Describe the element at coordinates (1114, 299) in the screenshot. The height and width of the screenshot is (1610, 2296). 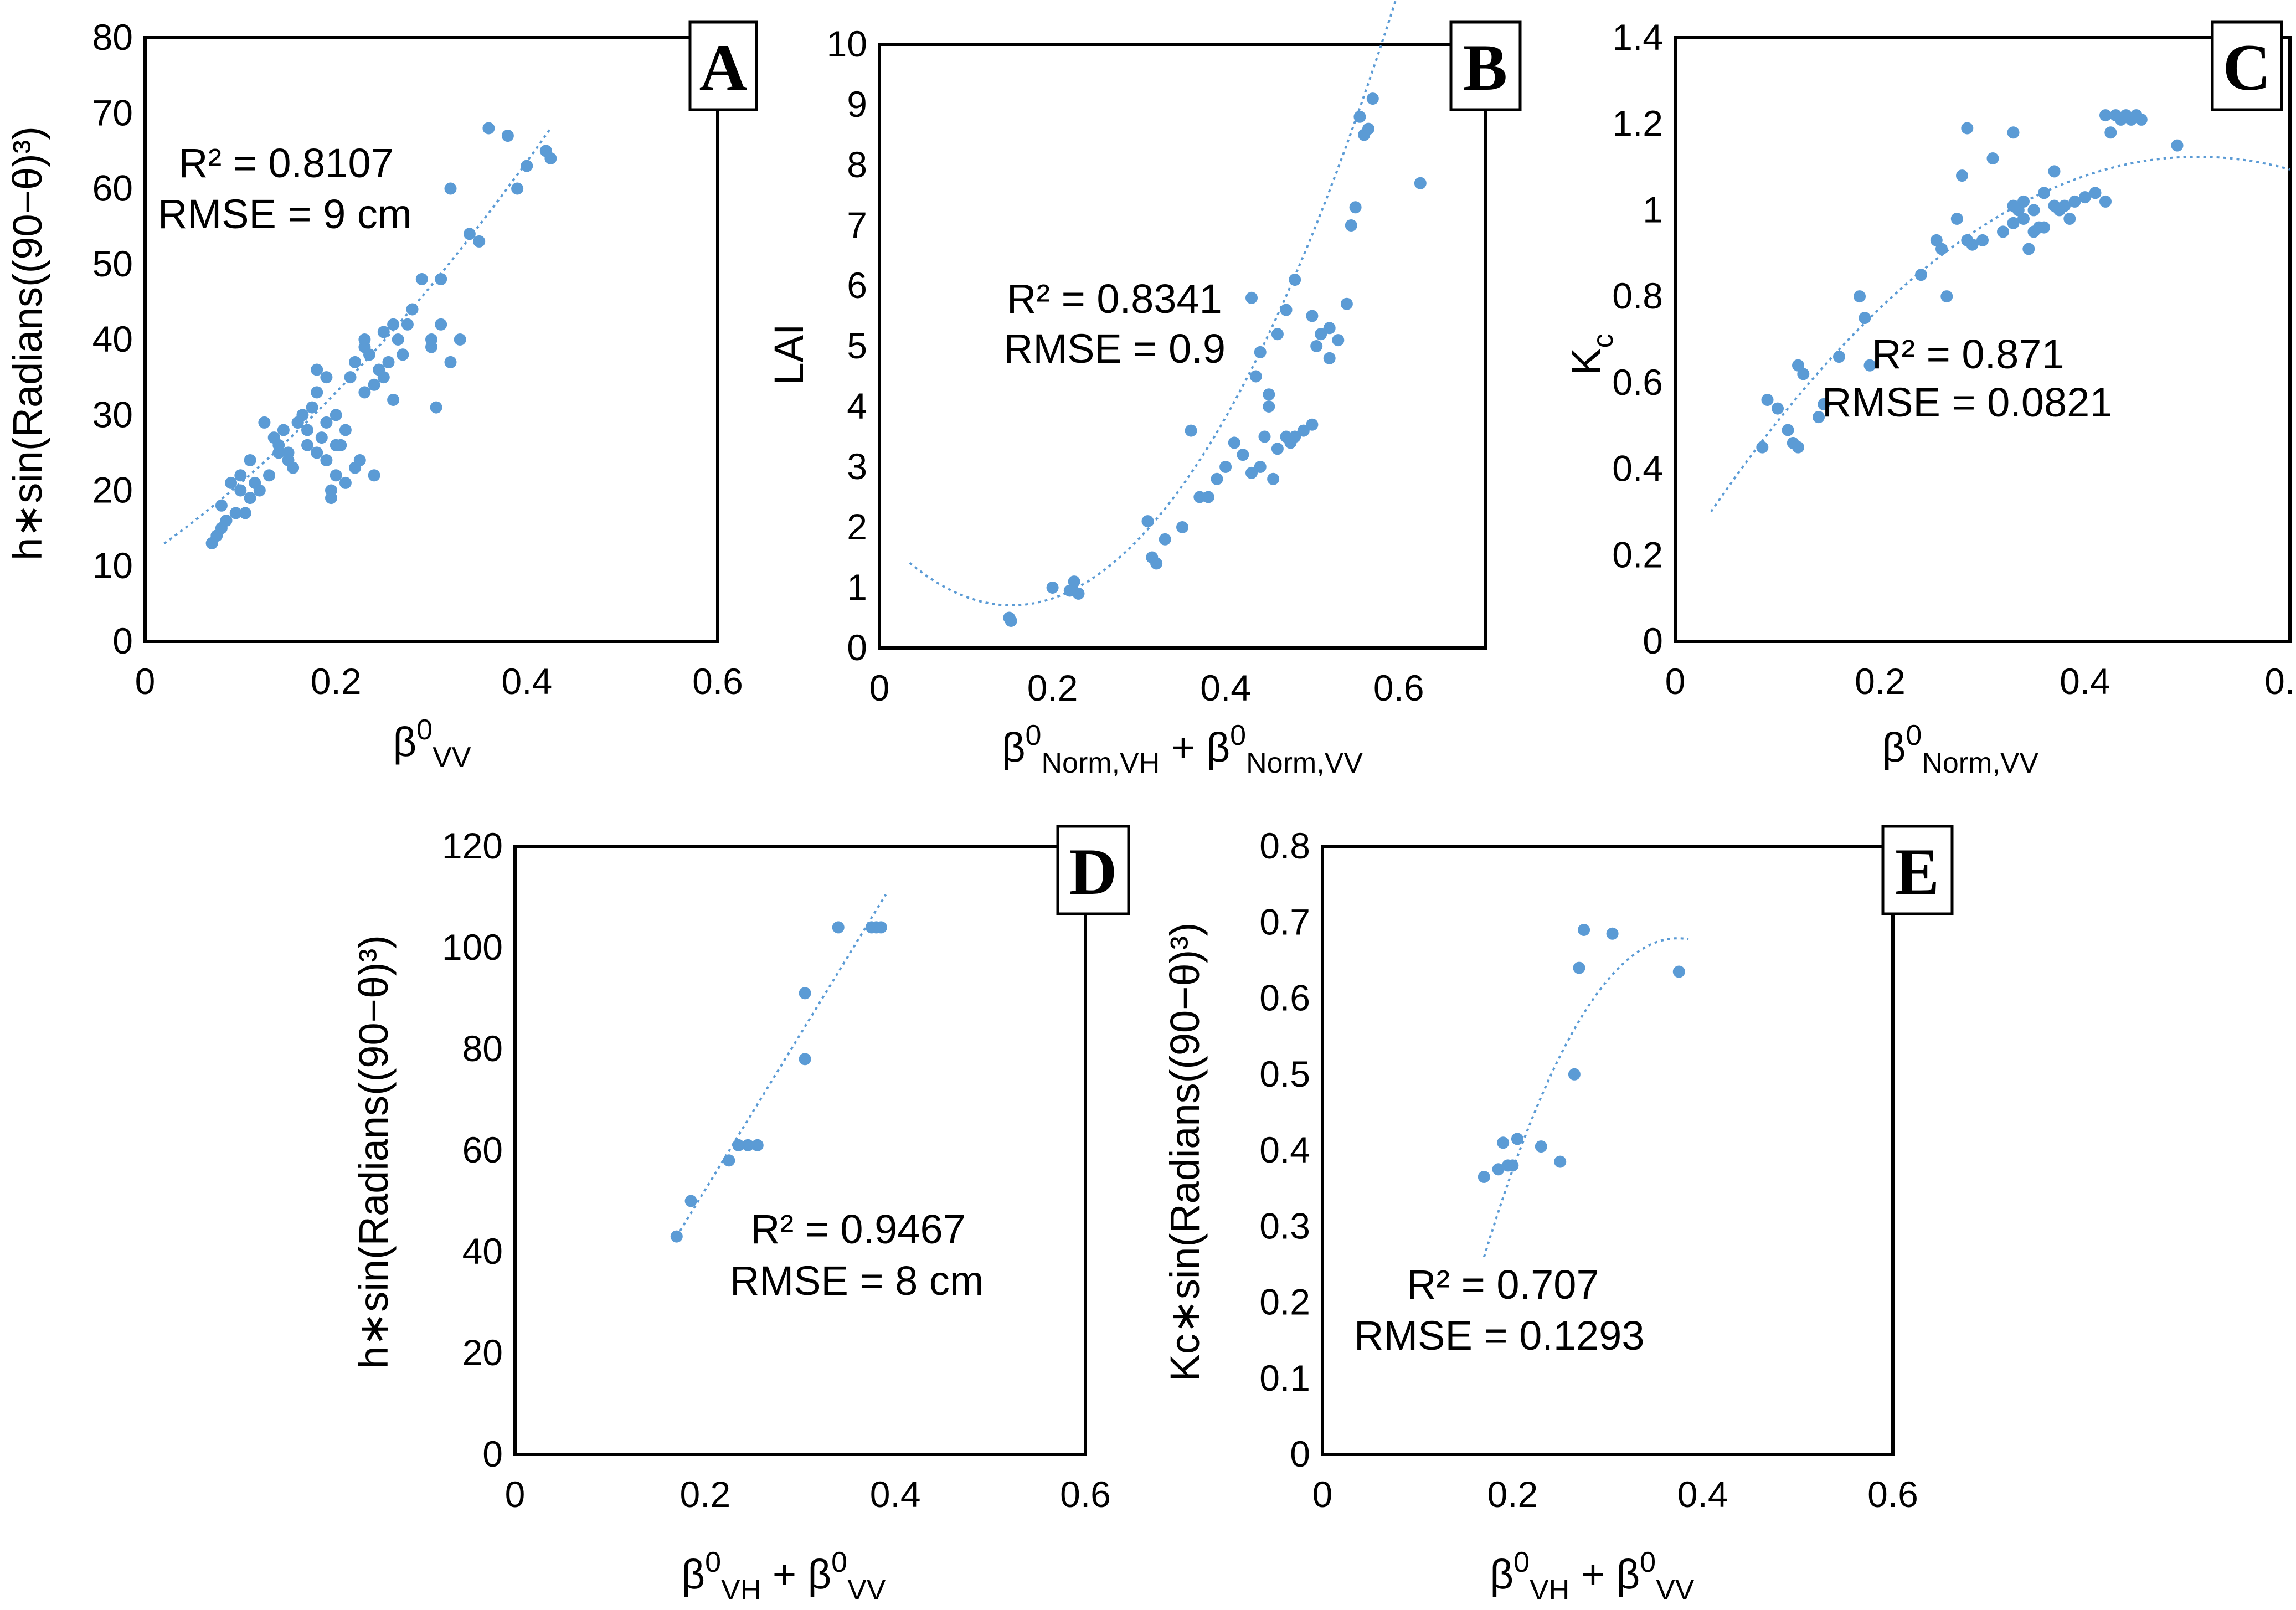
I see `annotation-r2-b: R² = 0.8341` at that location.